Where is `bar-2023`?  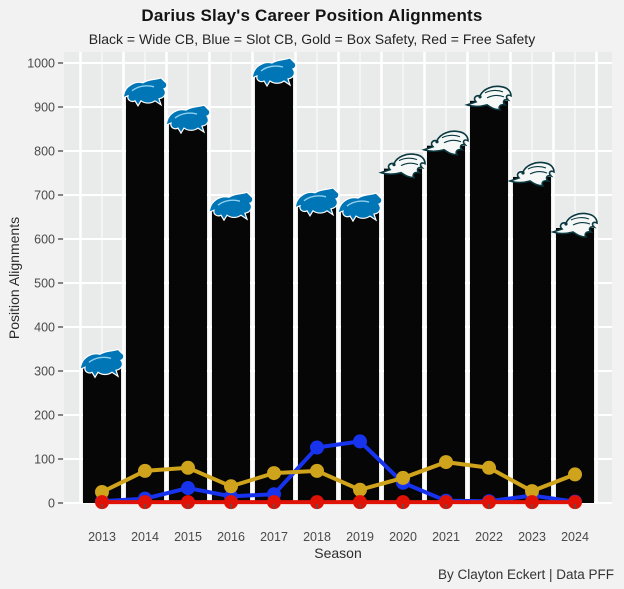 bar-2023 is located at coordinates (532, 339).